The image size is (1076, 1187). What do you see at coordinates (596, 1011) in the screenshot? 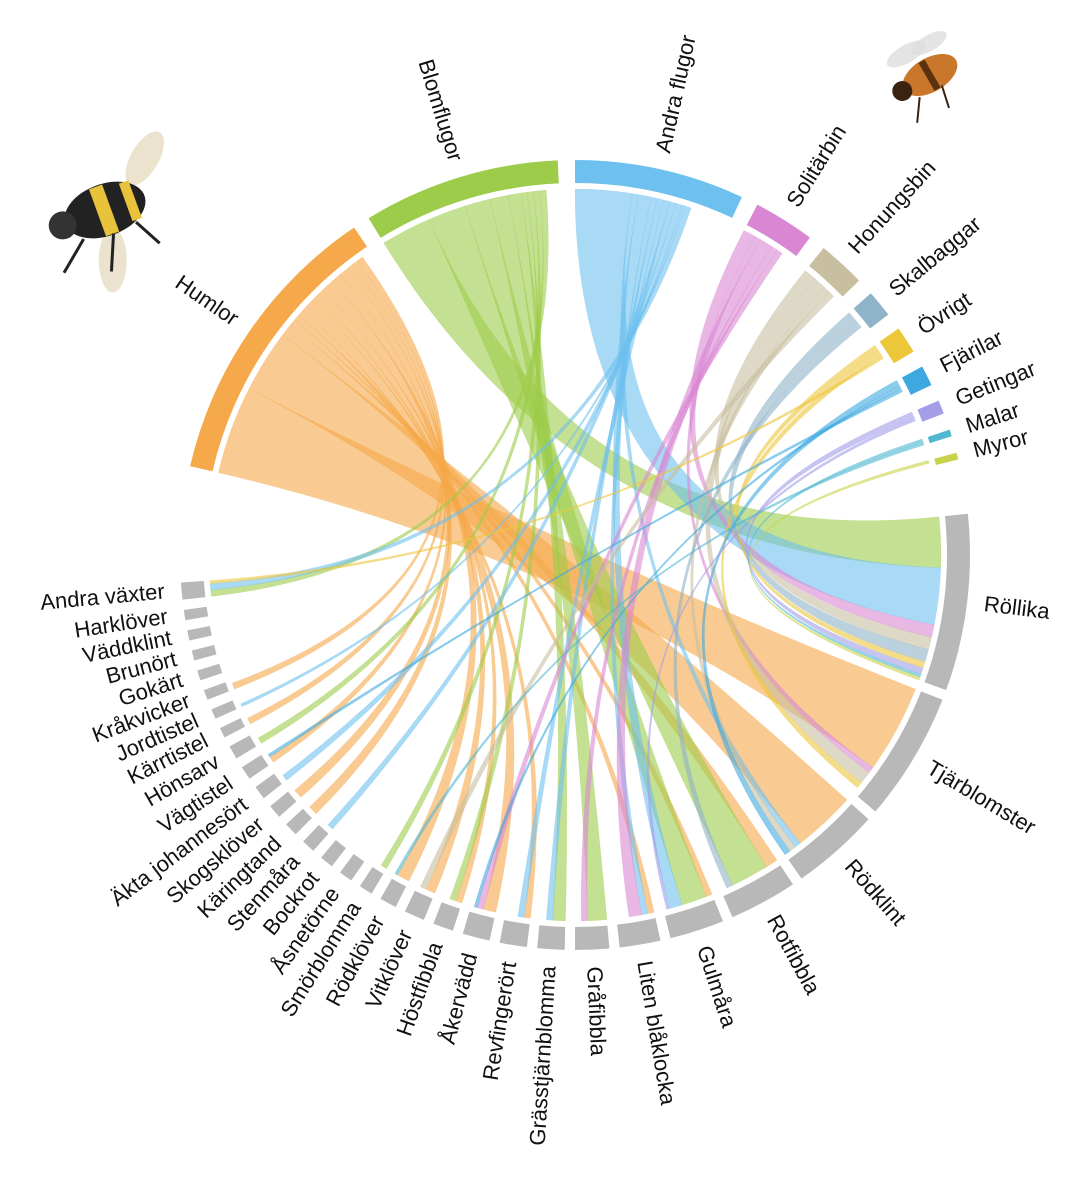
I see `plant-label: Gråfibbla` at bounding box center [596, 1011].